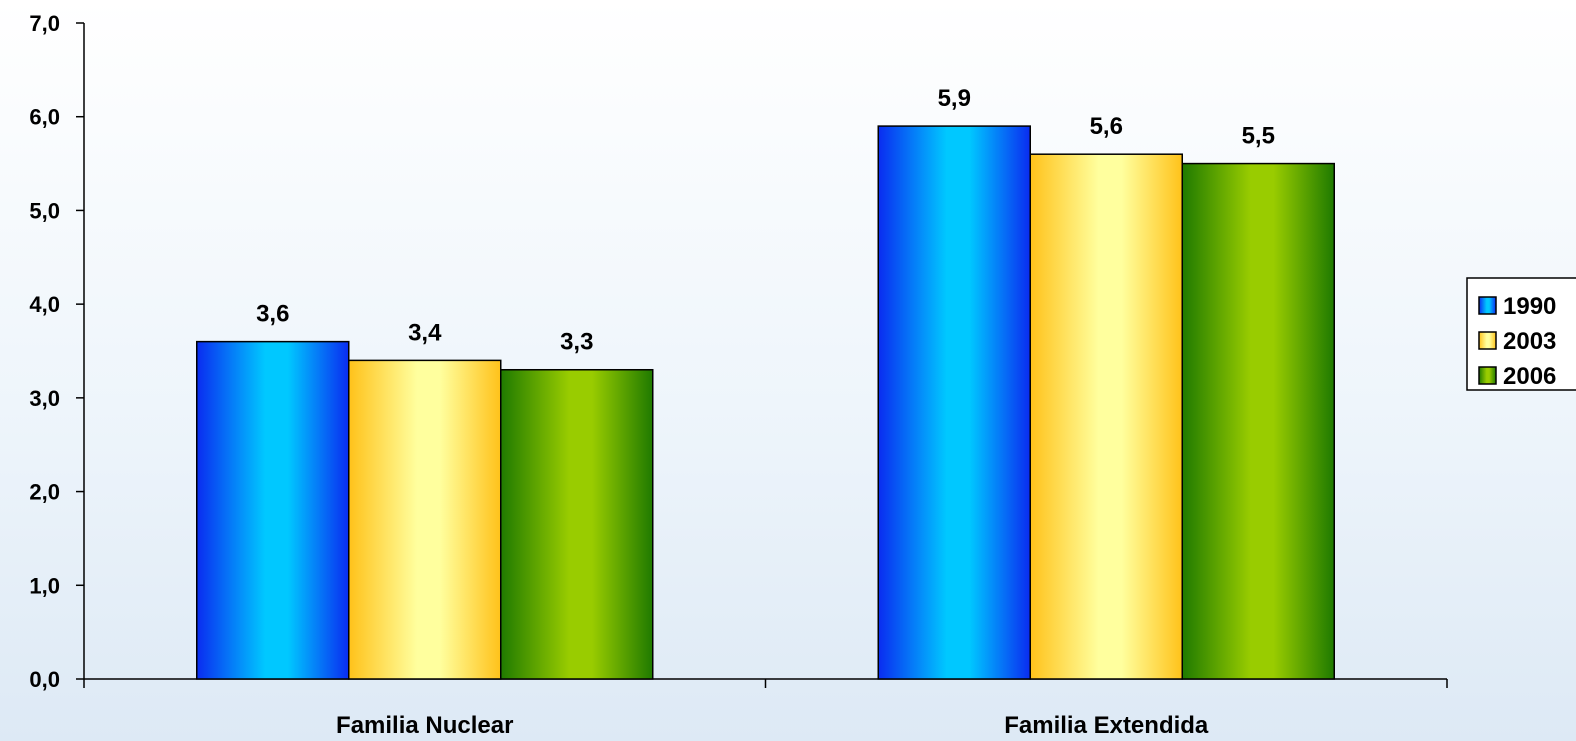 The width and height of the screenshot is (1576, 741). I want to click on data-label: 5,9, so click(954, 98).